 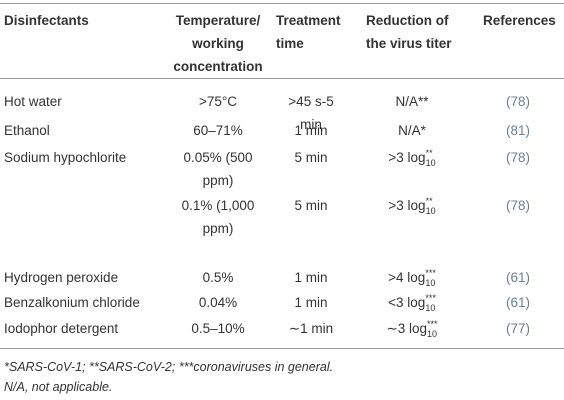 What do you see at coordinates (218, 169) in the screenshot?
I see `cell-text: 0.05% (500 ppm)` at bounding box center [218, 169].